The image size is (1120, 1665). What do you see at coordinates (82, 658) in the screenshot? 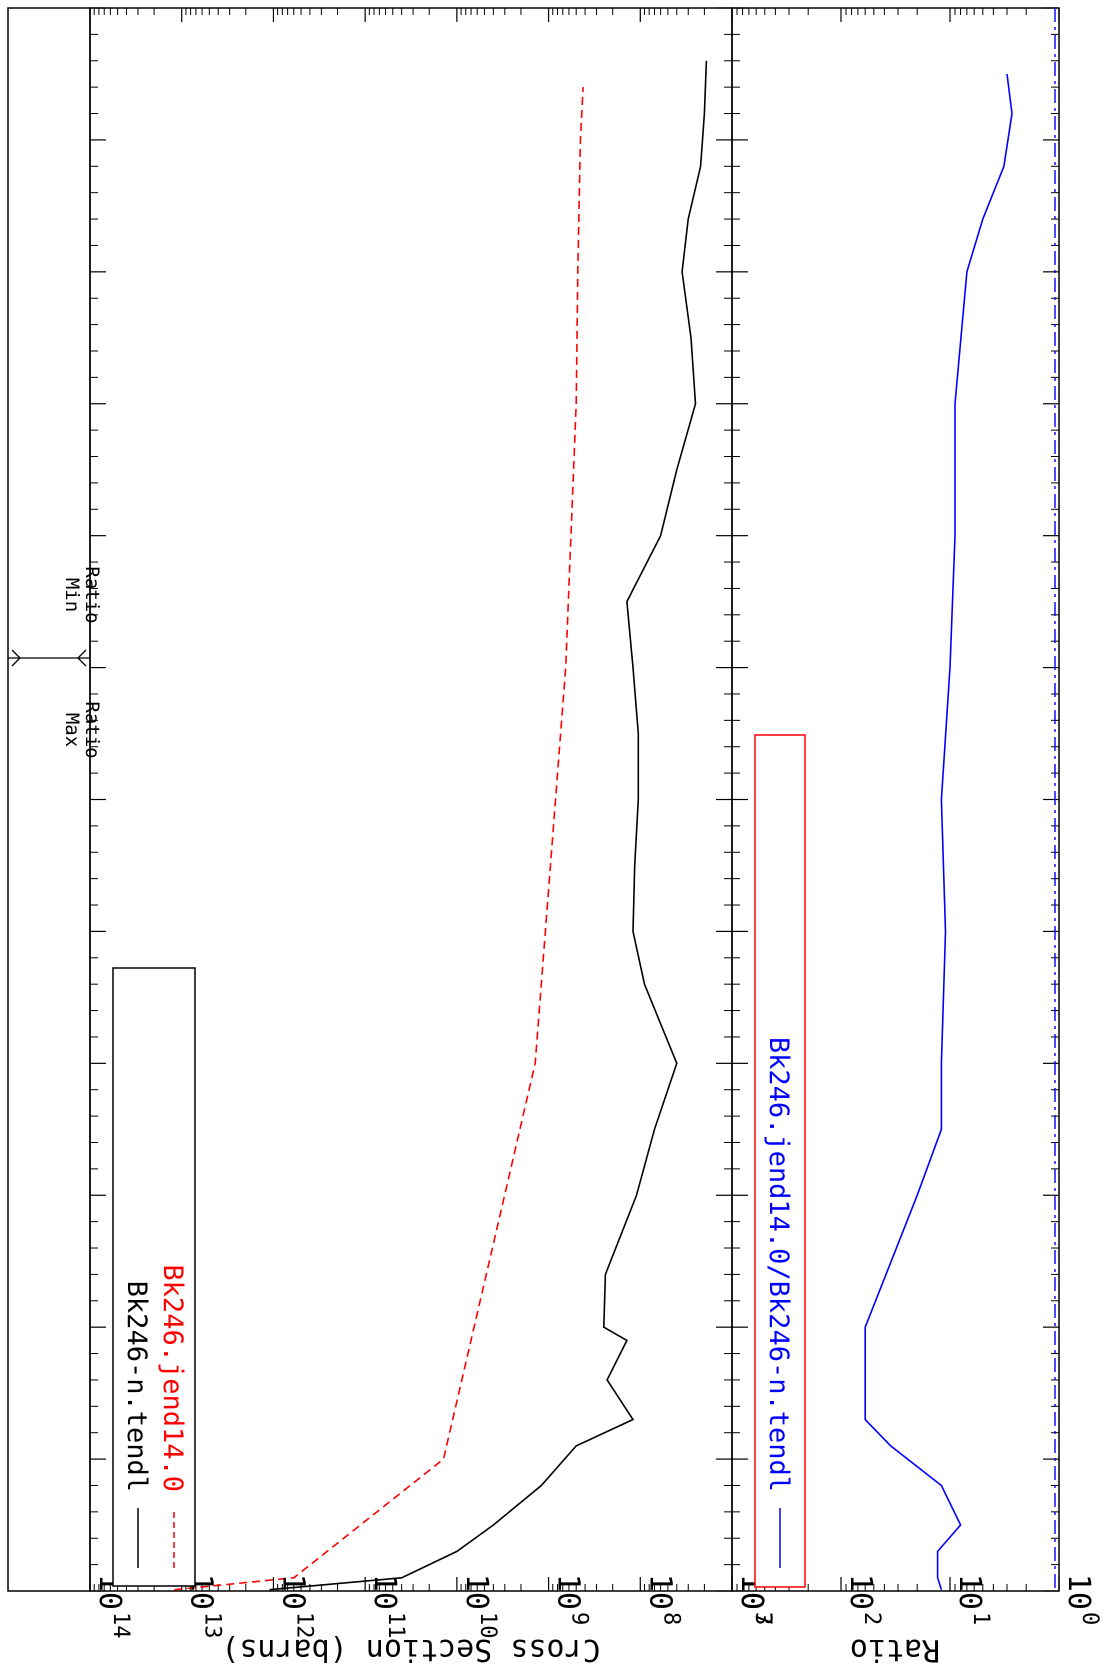
I see `min-ratio-arrow` at bounding box center [82, 658].